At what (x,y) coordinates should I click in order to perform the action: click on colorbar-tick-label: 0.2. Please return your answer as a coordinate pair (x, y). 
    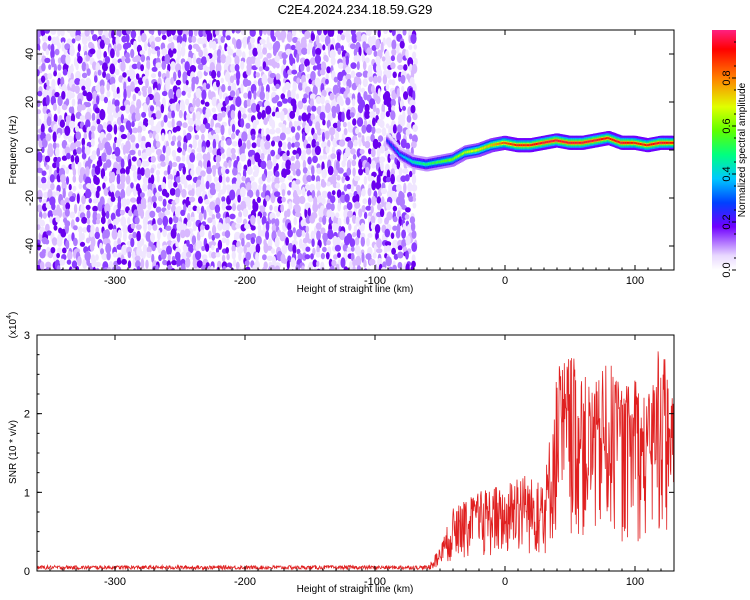
    Looking at the image, I should click on (727, 221).